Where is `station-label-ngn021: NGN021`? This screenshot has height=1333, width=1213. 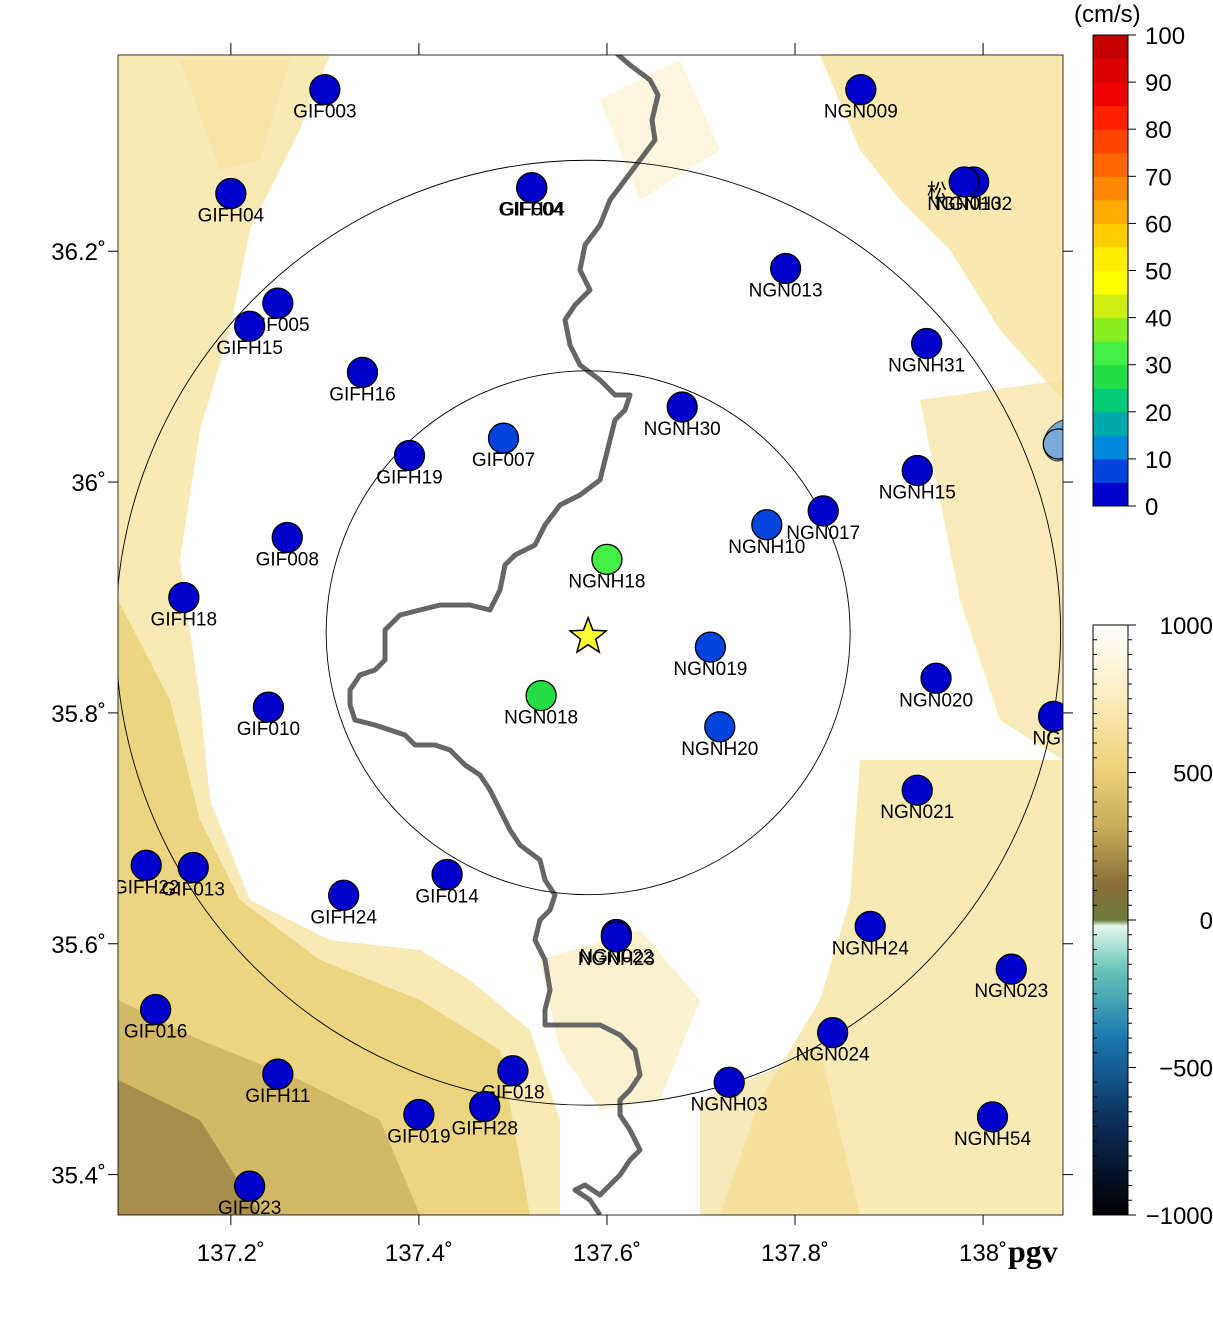
station-label-ngn021: NGN021 is located at coordinates (917, 812).